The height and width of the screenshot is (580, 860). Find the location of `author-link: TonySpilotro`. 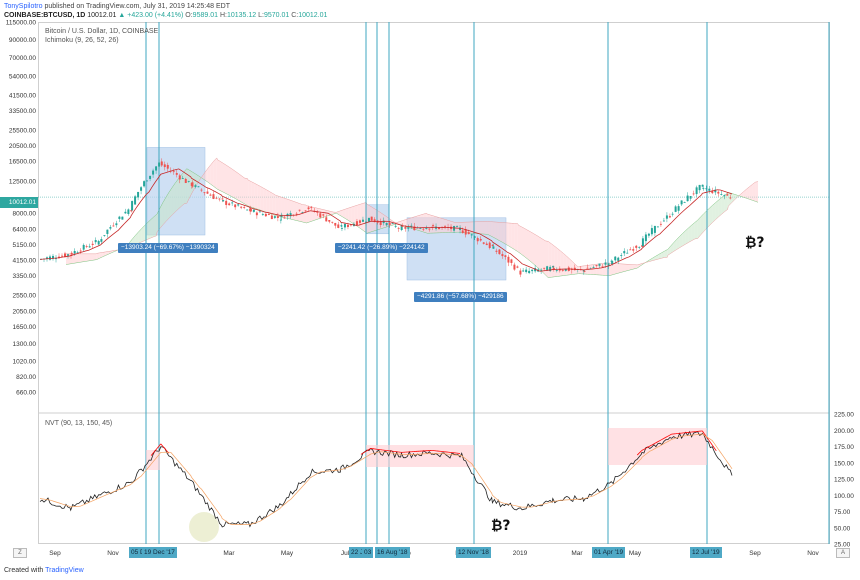

author-link: TonySpilotro is located at coordinates (23, 6).